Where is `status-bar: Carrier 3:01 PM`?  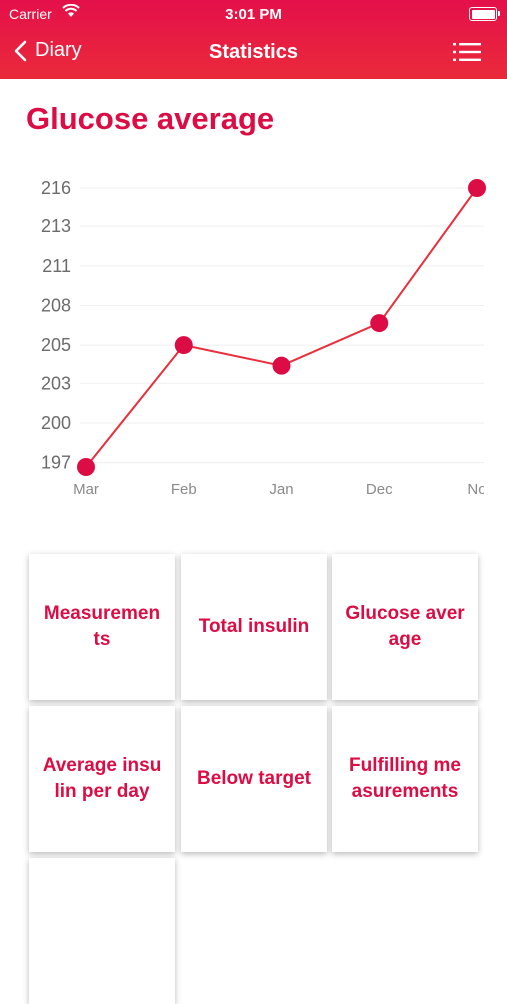 status-bar: Carrier 3:01 PM is located at coordinates (253, 15).